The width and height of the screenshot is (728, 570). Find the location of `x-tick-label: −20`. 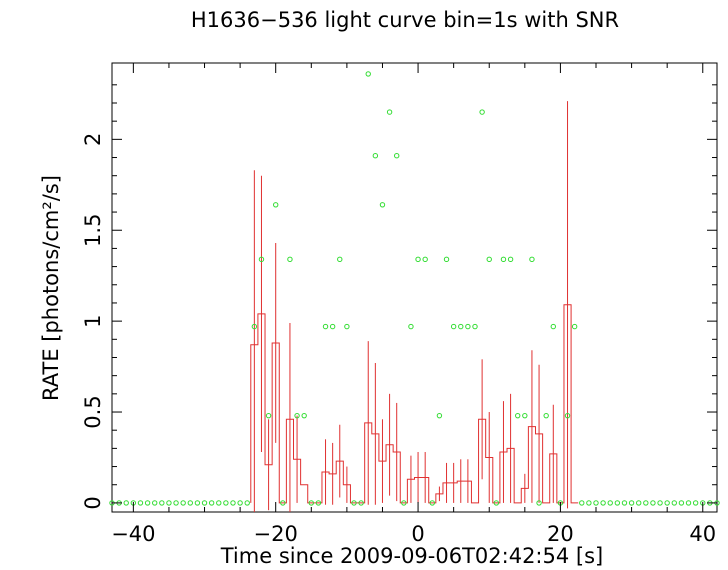

x-tick-label: −20 is located at coordinates (276, 534).